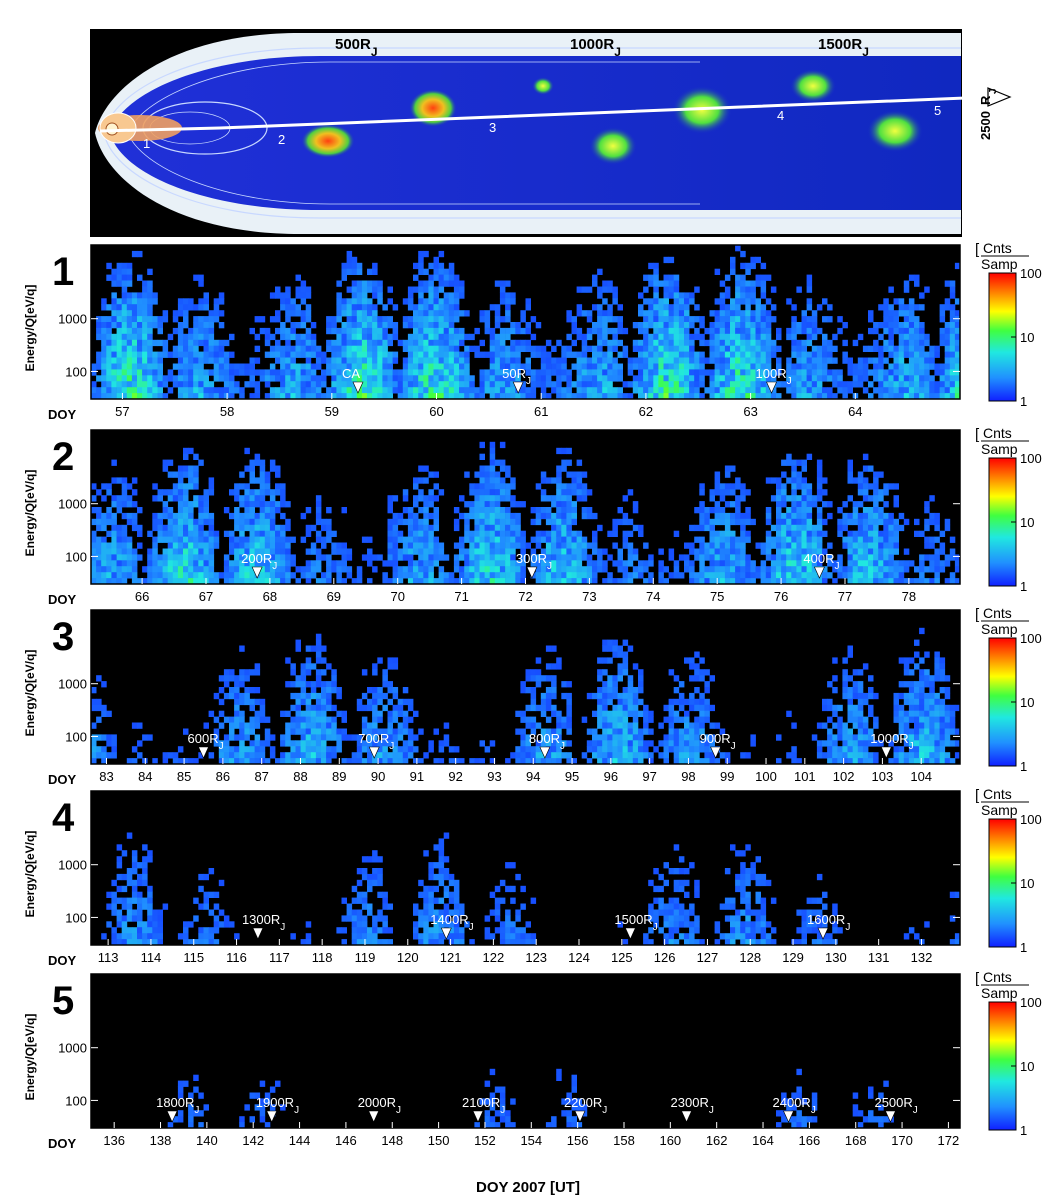 This screenshot has width=1056, height=1196. I want to click on spectrogram-background, so click(525, 868).